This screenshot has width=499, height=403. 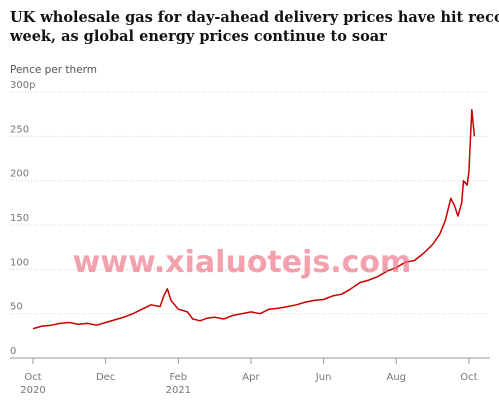 I want to click on watermark: www.xialuotejs.com, so click(x=242, y=262).